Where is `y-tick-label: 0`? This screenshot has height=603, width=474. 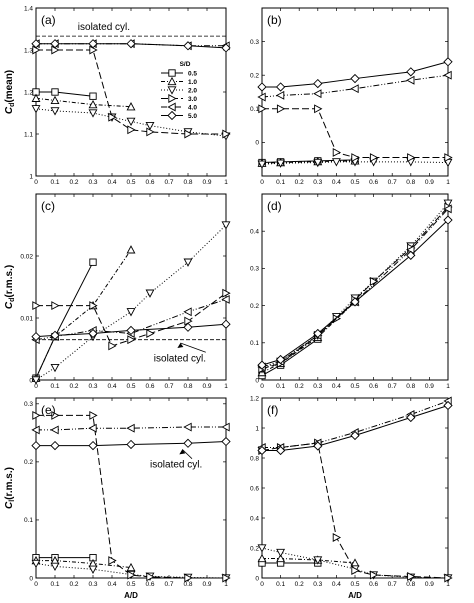
y-tick-label: 0 is located at coordinates (31, 380).